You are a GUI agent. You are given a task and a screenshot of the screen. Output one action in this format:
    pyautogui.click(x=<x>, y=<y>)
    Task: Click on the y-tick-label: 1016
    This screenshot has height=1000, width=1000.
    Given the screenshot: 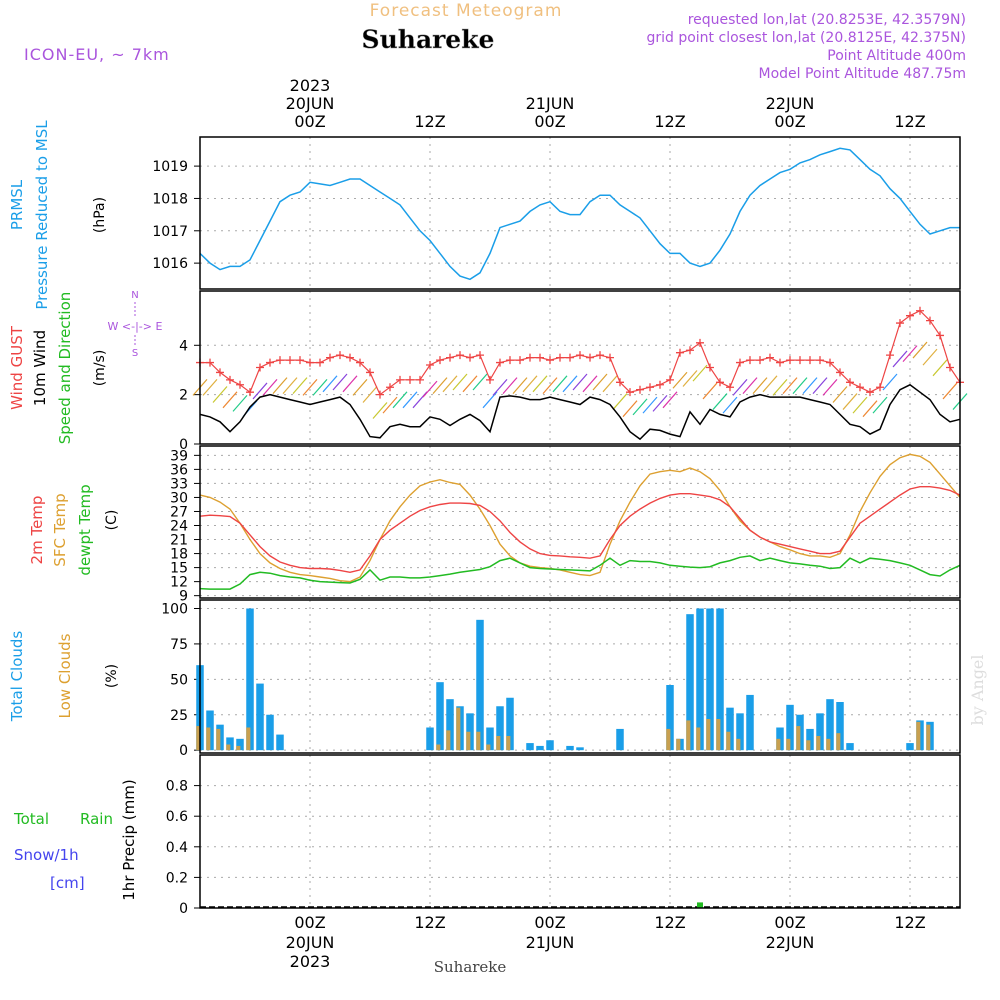 What is the action you would take?
    pyautogui.click(x=170, y=264)
    